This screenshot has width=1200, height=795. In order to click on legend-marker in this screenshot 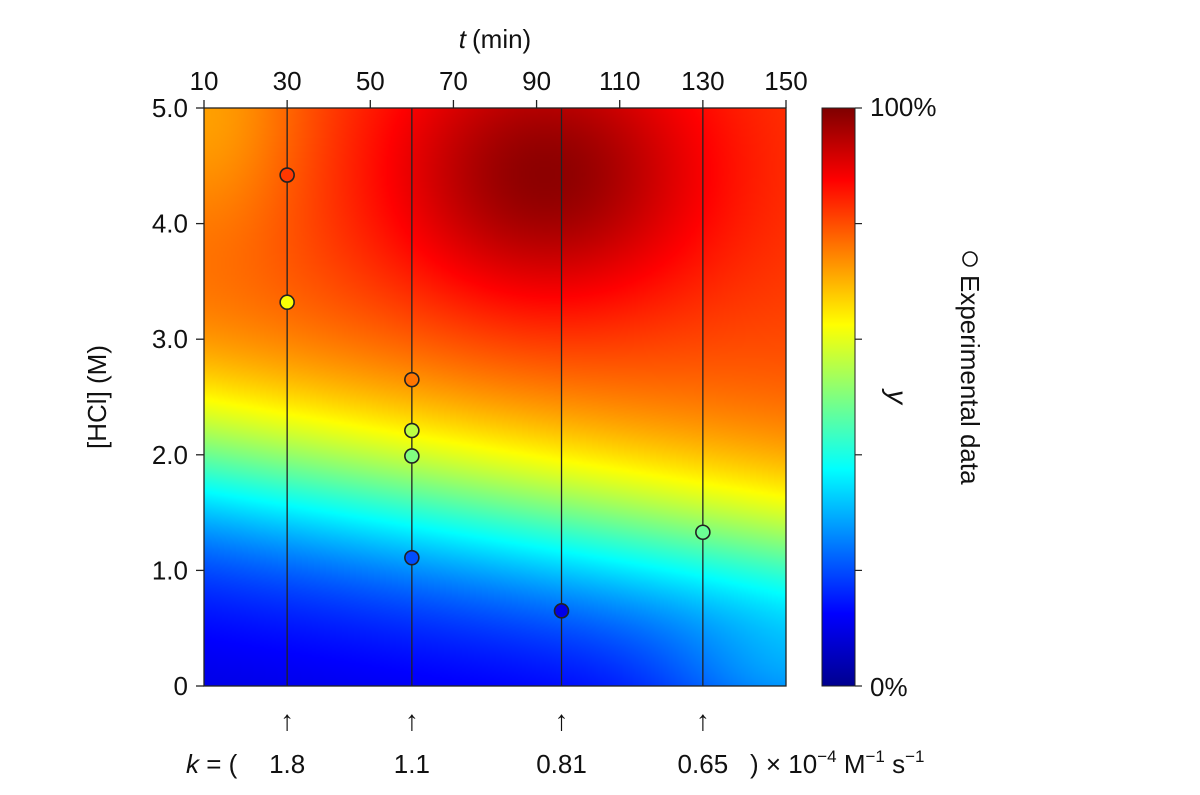, I will do `click(970, 259)`.